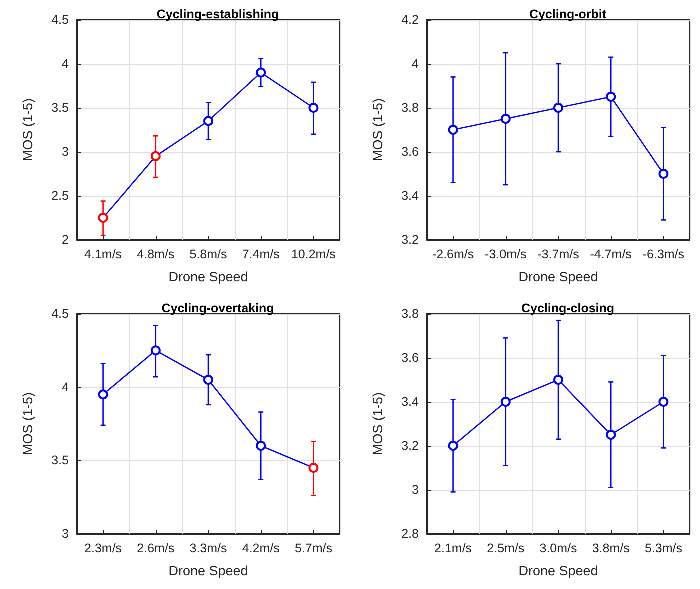  What do you see at coordinates (156, 255) in the screenshot?
I see `x-tick-label: 4.8m/s` at bounding box center [156, 255].